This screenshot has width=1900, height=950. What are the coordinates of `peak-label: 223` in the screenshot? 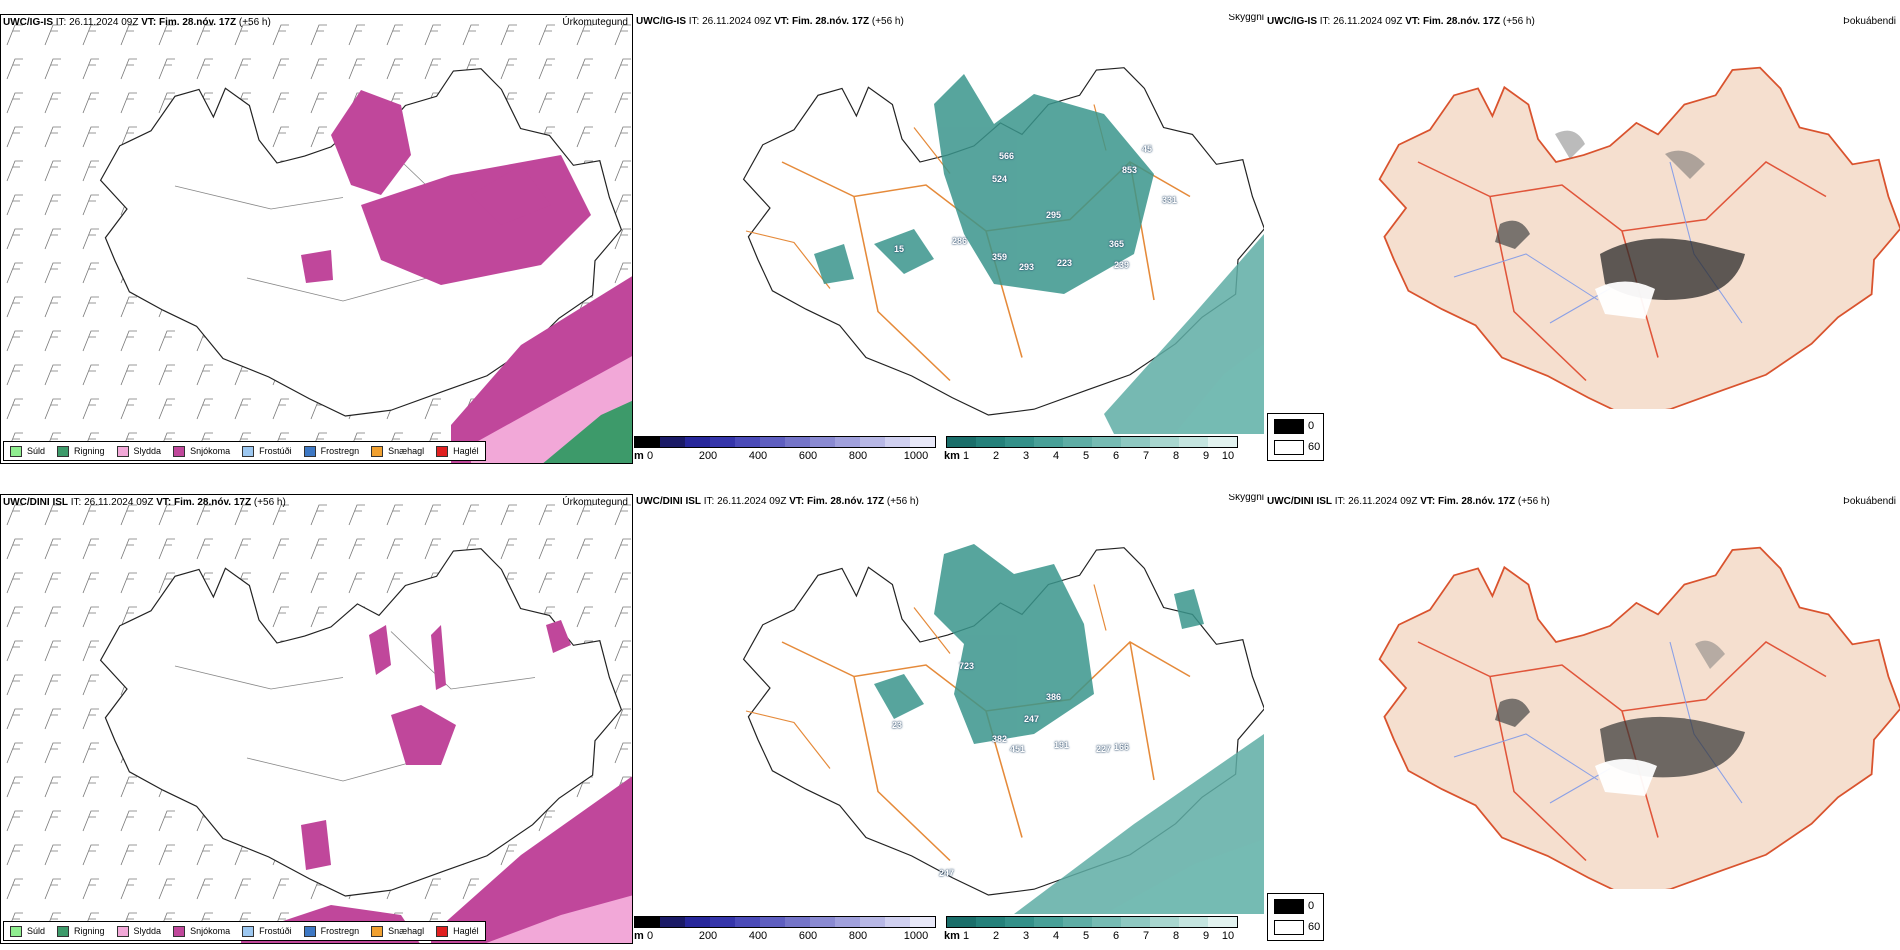 It's located at (1065, 263).